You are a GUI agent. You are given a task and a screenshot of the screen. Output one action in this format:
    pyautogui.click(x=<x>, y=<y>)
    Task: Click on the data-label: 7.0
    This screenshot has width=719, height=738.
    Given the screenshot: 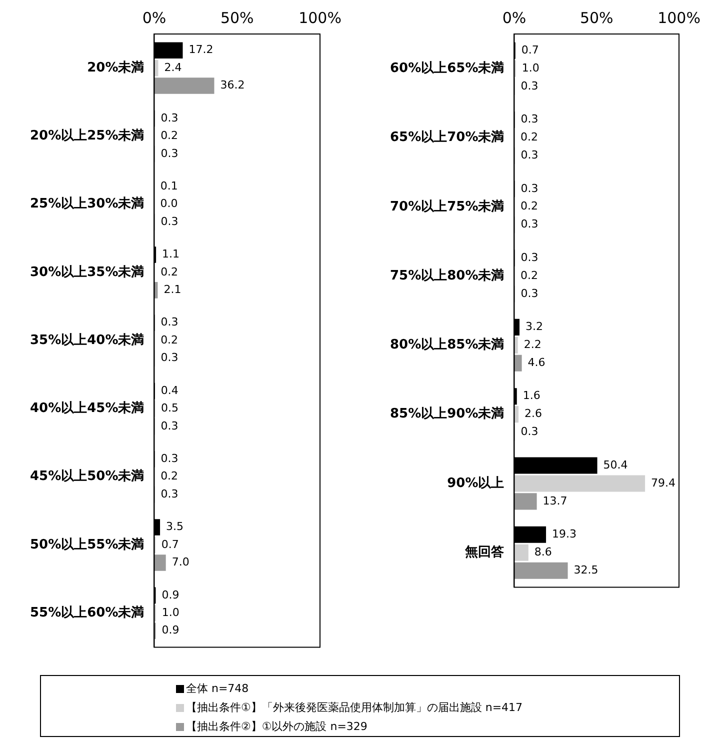 What is the action you would take?
    pyautogui.click(x=181, y=562)
    